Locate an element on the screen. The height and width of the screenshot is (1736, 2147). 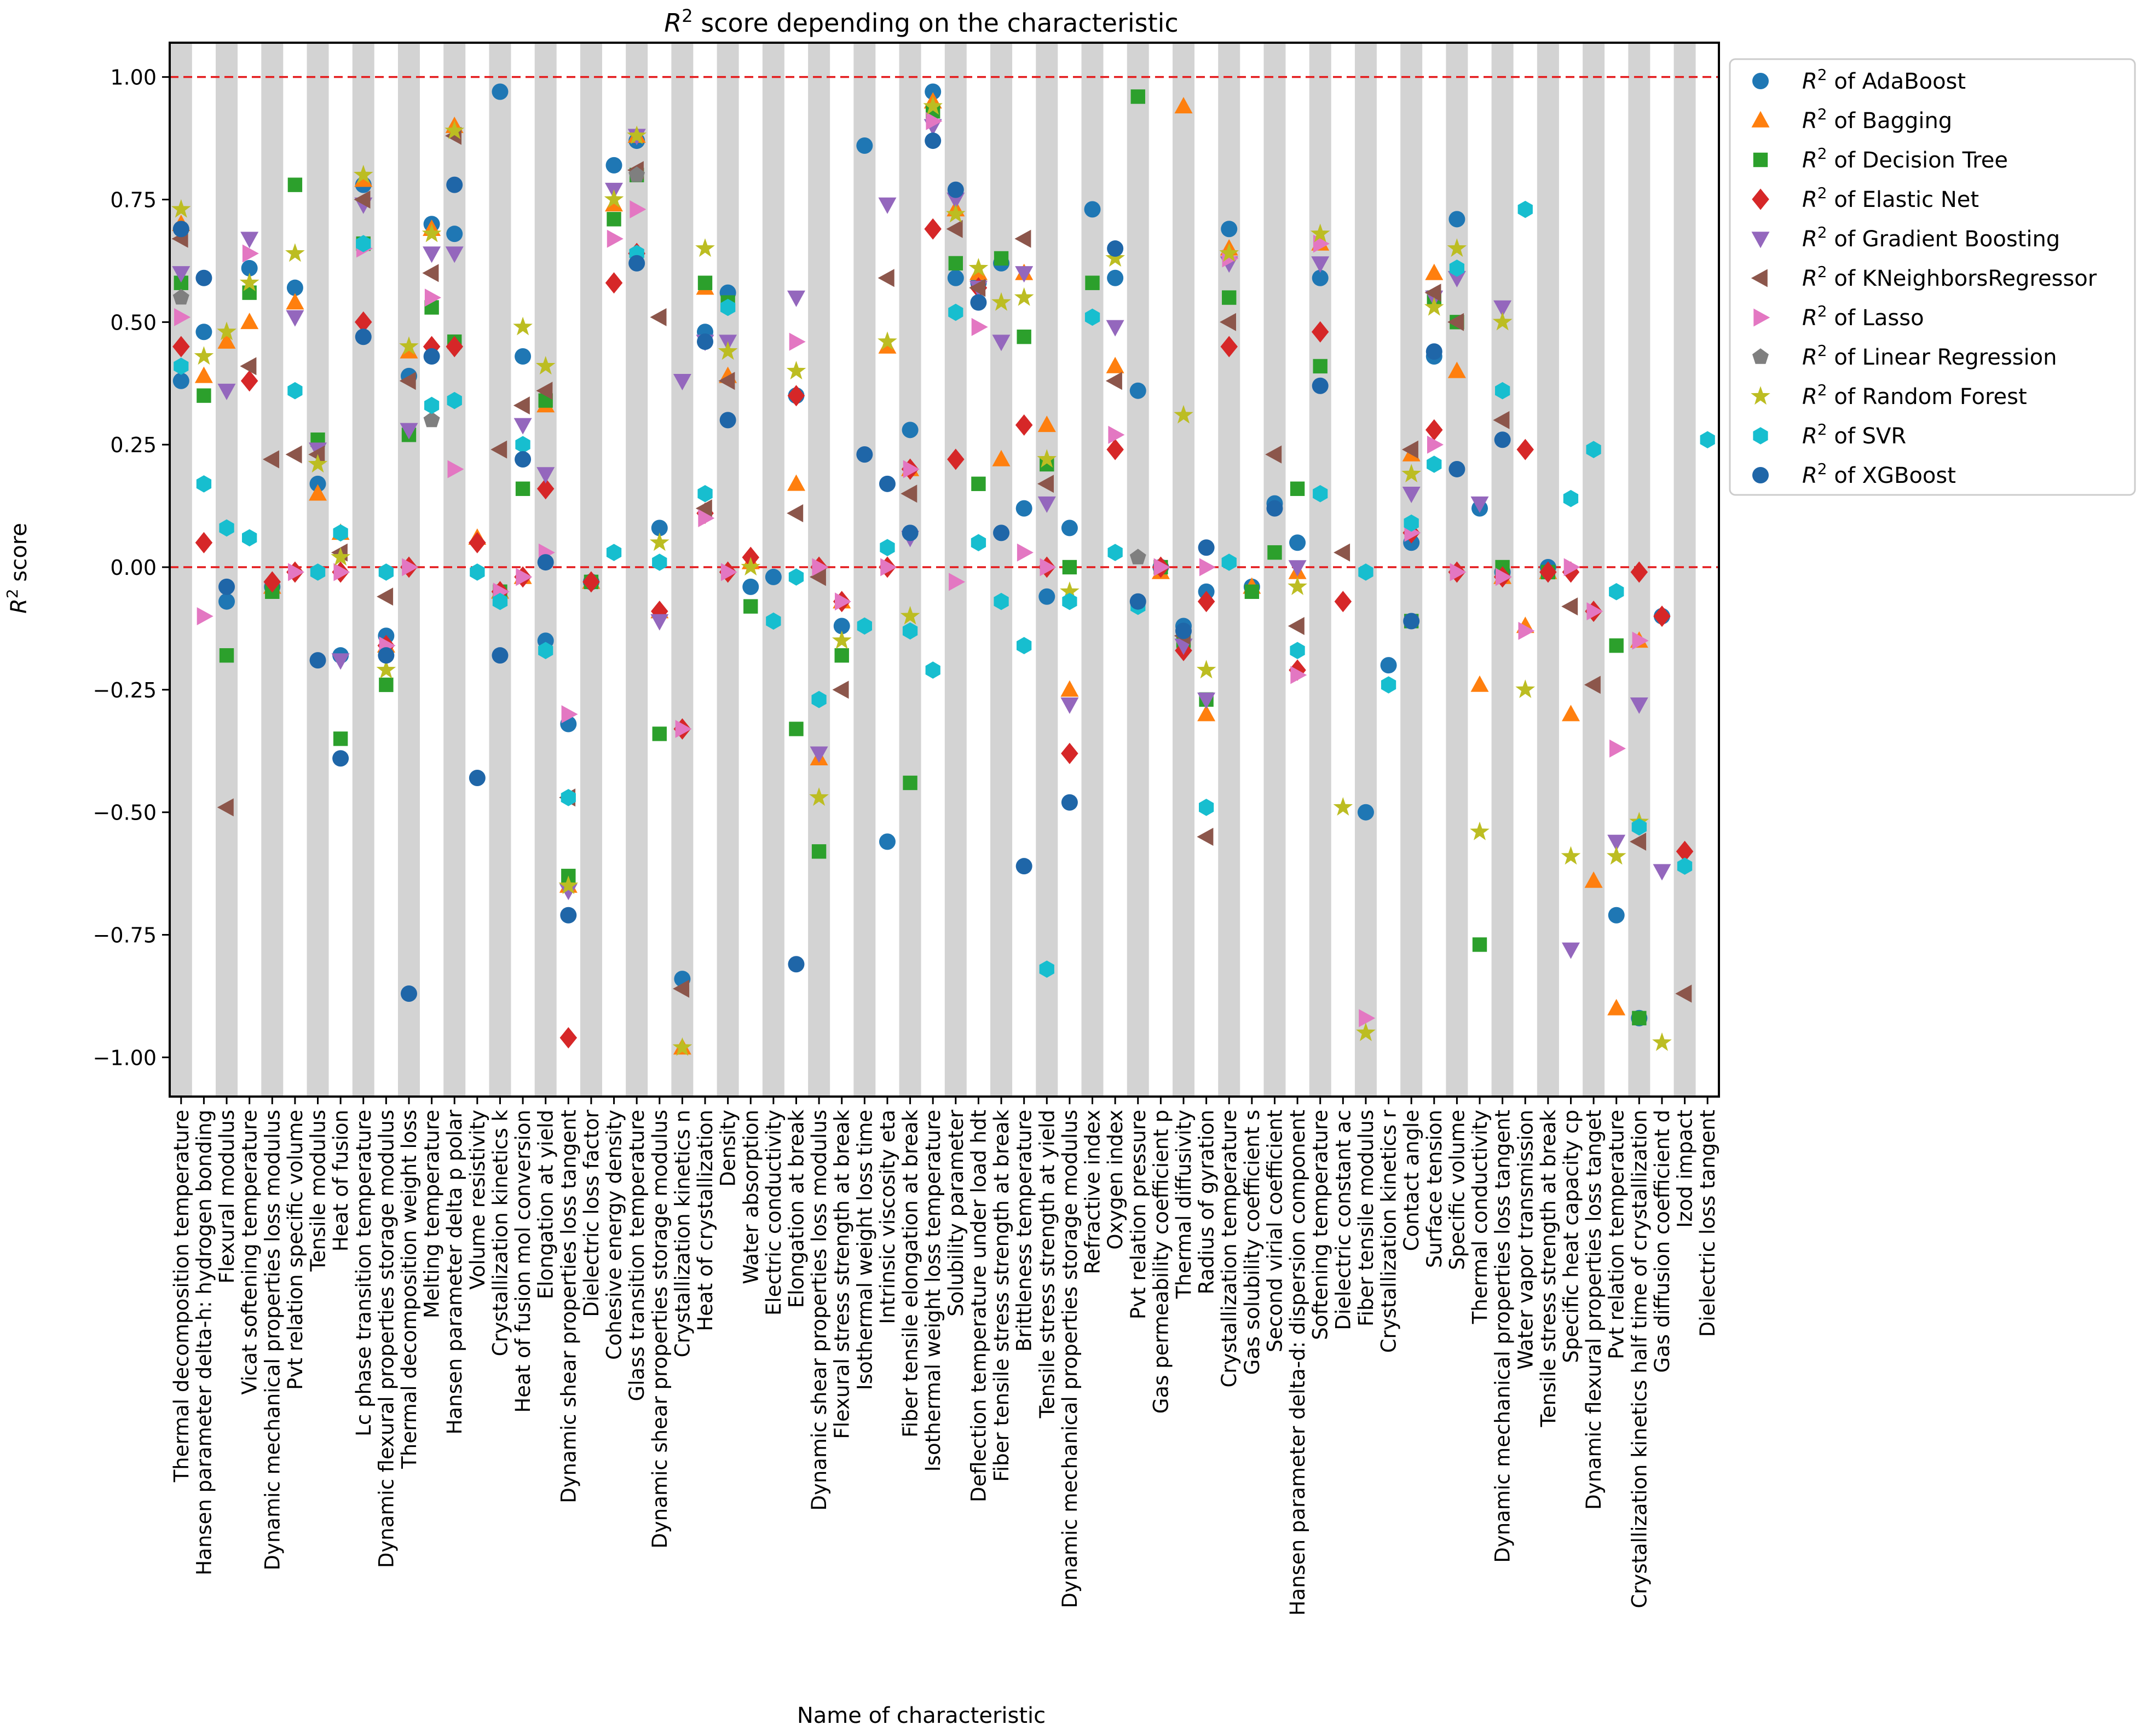
y-tick-label: −0.50 is located at coordinates (125, 813).